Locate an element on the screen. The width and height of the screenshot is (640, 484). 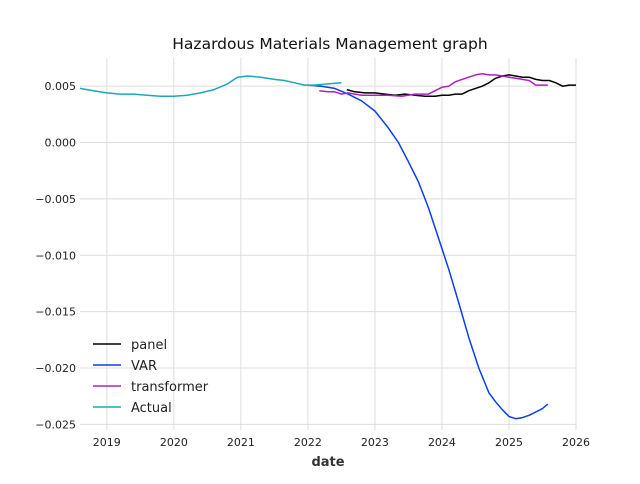
series-line-transformer is located at coordinates (433, 85).